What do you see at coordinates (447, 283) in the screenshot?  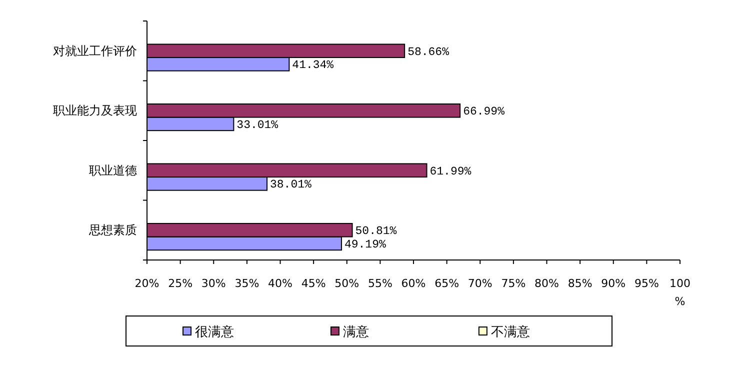 I see `x-tick-label: 65%` at bounding box center [447, 283].